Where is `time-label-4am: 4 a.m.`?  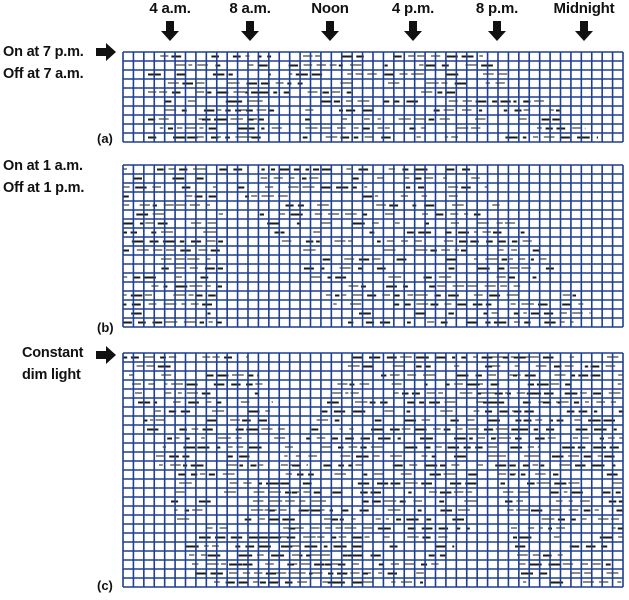 time-label-4am: 4 a.m. is located at coordinates (170, 8).